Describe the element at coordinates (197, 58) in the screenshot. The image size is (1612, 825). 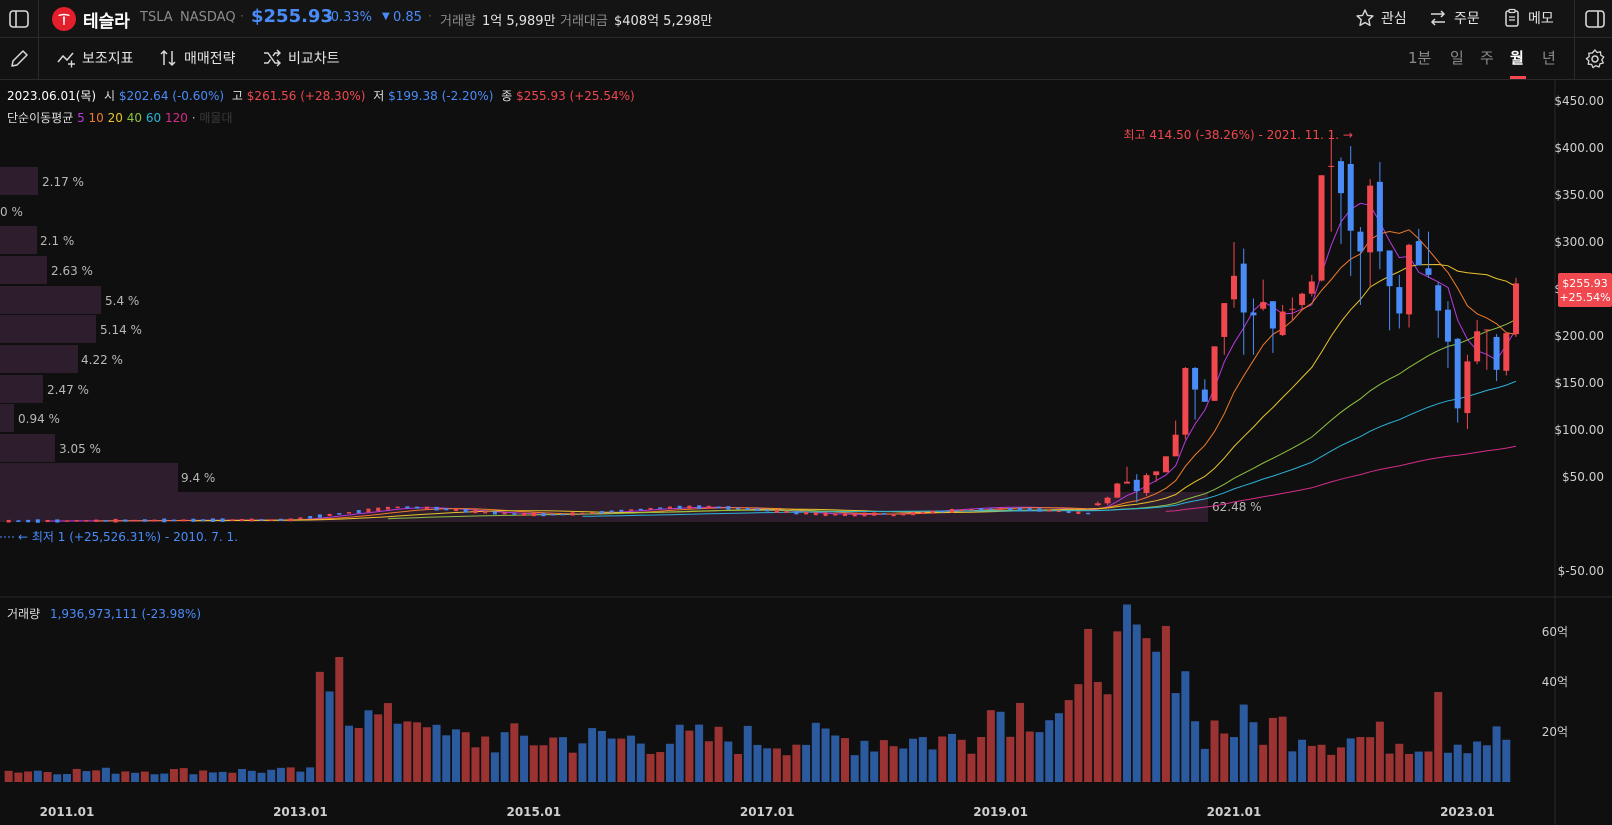
I see `strategy-button: 매매전략` at that location.